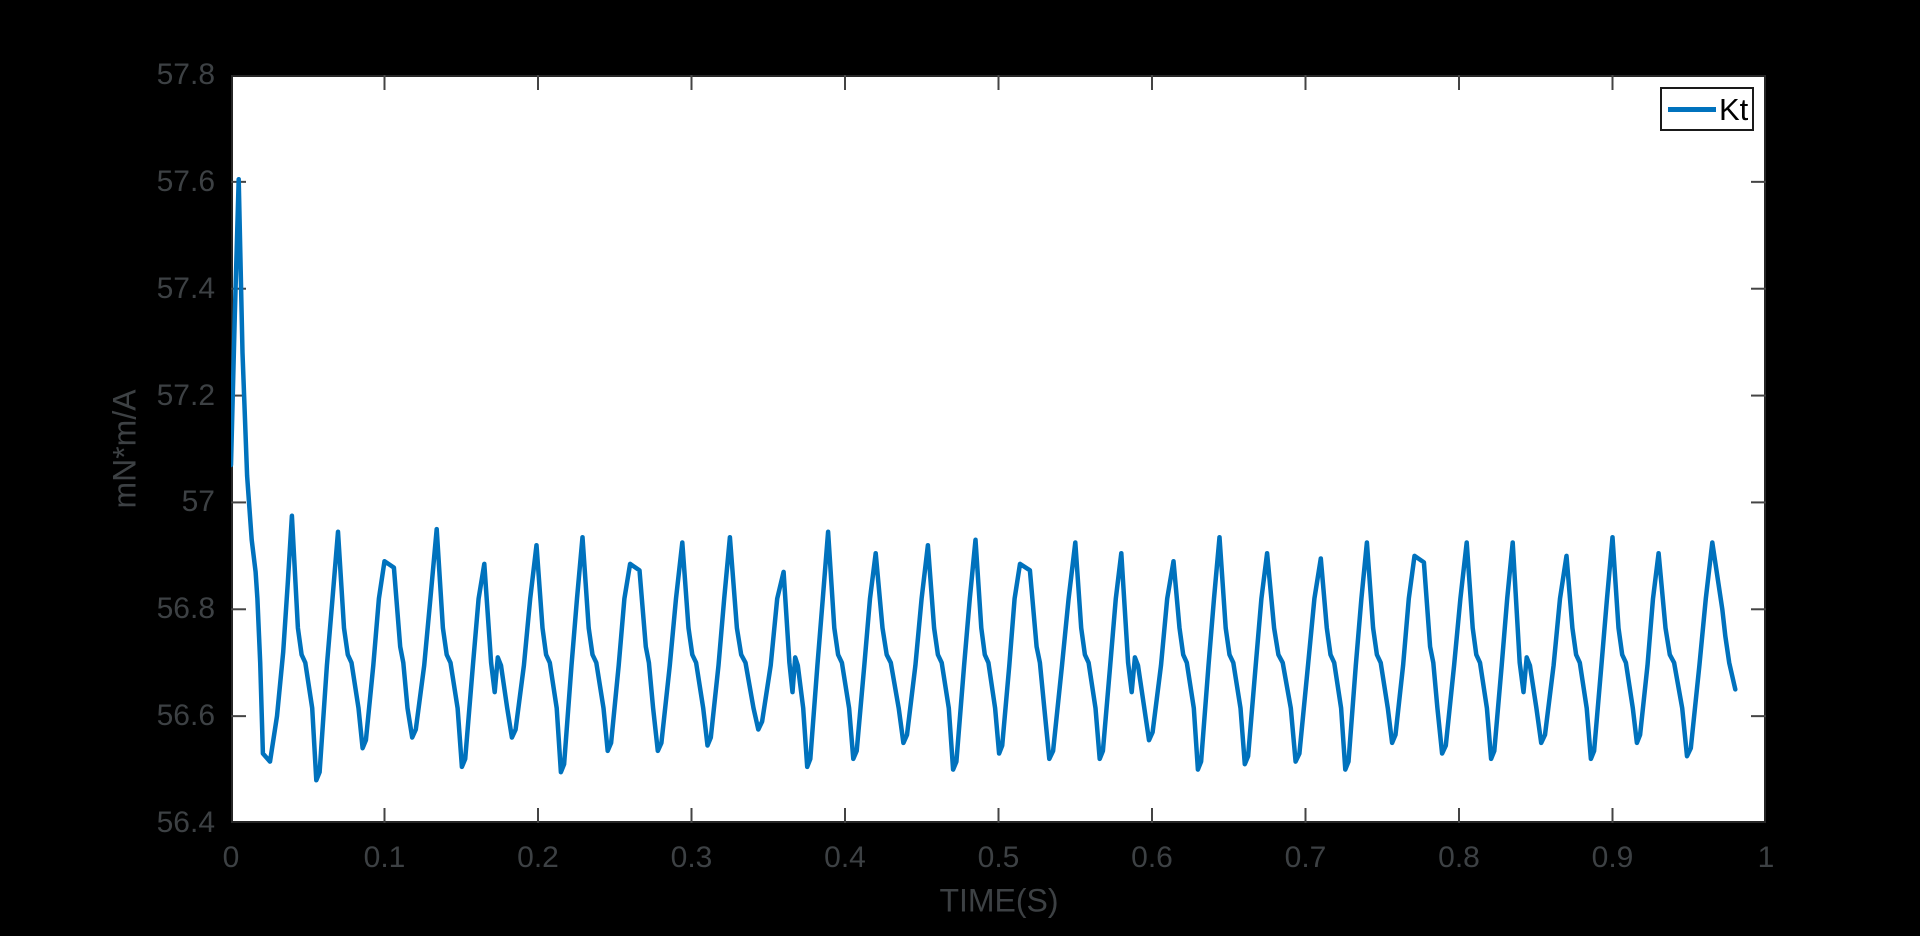 The width and height of the screenshot is (1920, 936). What do you see at coordinates (1152, 857) in the screenshot?
I see `x-tick-label: 0.6` at bounding box center [1152, 857].